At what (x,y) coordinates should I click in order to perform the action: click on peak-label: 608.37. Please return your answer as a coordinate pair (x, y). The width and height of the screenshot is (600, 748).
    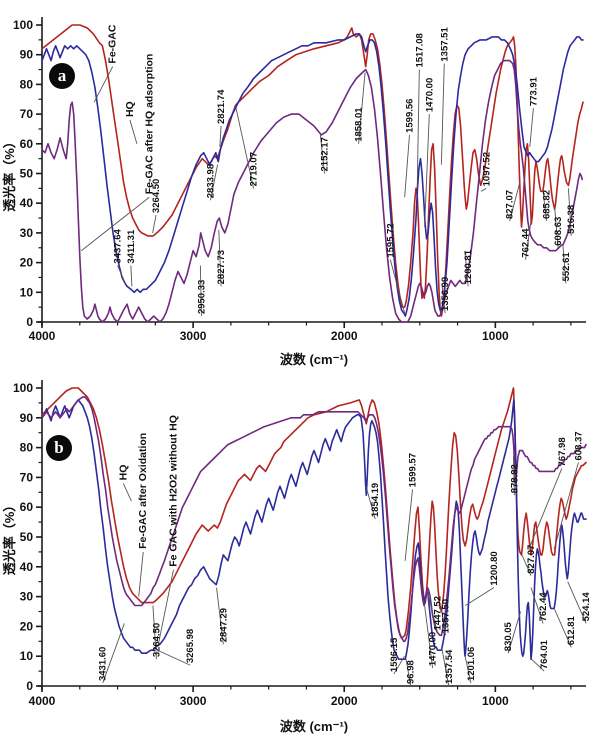
    Looking at the image, I should click on (578, 445).